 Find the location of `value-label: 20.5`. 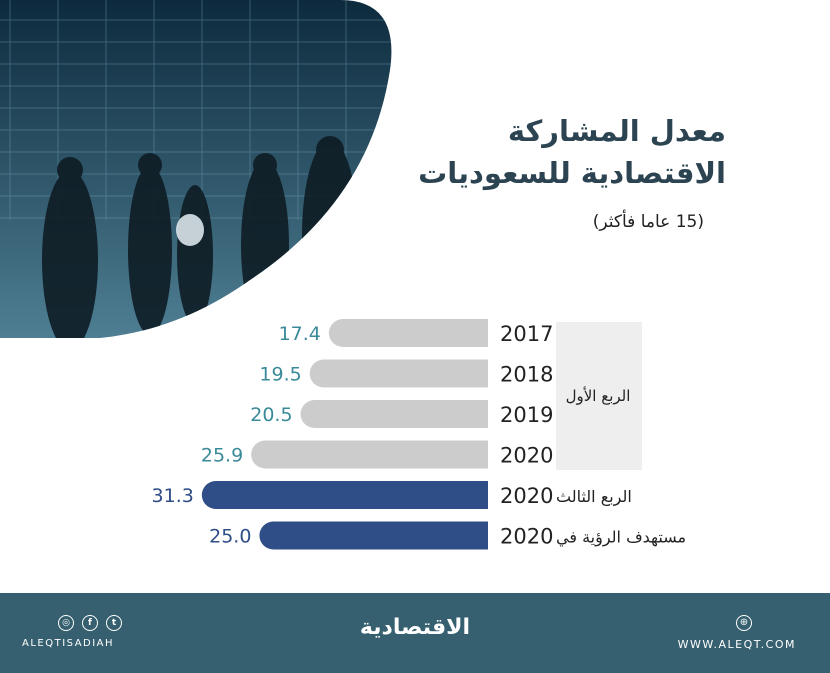

value-label: 20.5 is located at coordinates (271, 415).